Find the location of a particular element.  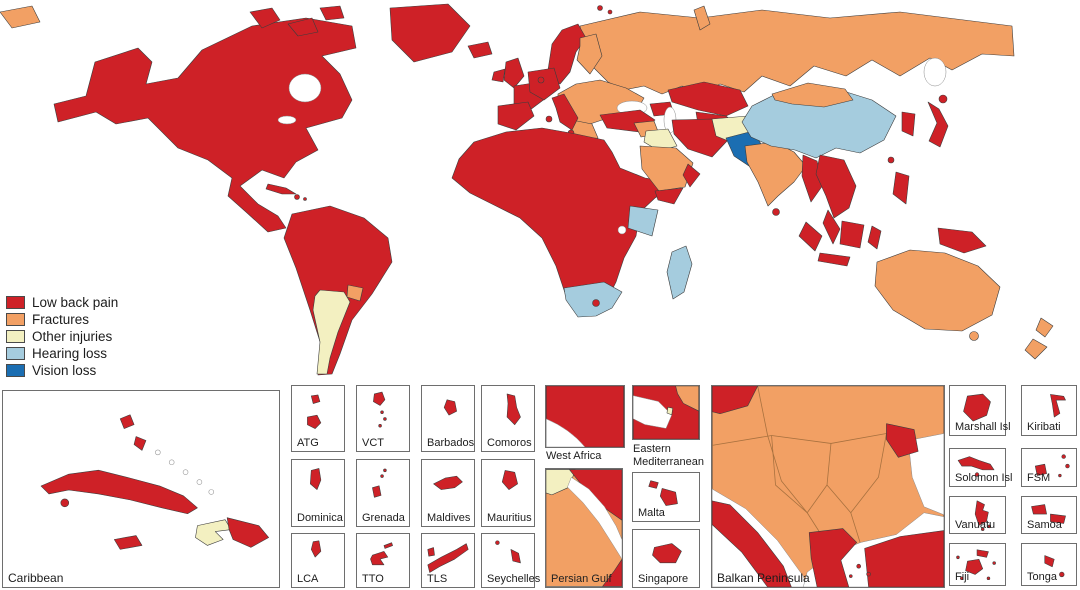

inset-seychelles: Seychelles is located at coordinates (510, 560).